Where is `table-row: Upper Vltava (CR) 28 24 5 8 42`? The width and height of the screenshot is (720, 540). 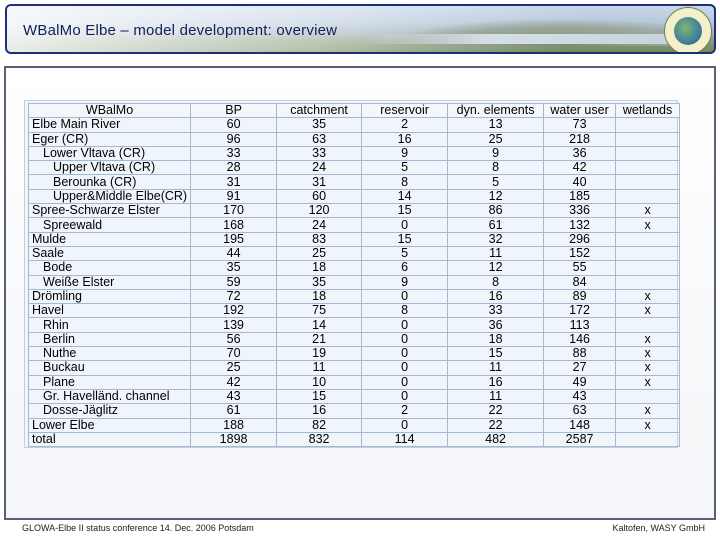
table-row: Upper Vltava (CR) 28 24 5 8 42 is located at coordinates (354, 168).